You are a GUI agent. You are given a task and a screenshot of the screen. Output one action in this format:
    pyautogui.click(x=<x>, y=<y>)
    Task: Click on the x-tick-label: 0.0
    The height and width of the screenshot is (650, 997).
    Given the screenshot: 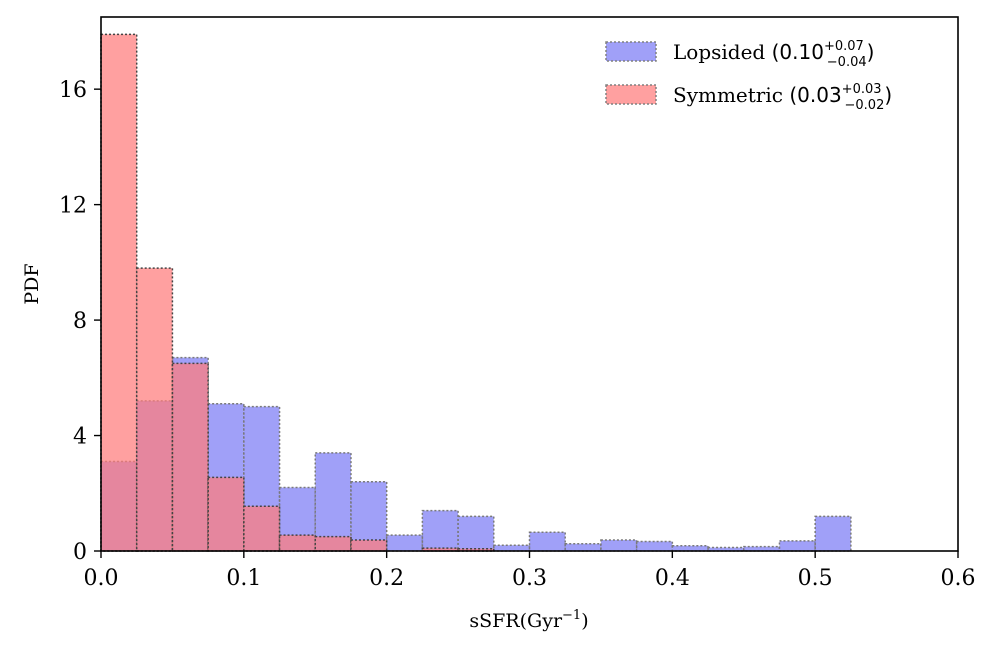 What is the action you would take?
    pyautogui.click(x=101, y=578)
    